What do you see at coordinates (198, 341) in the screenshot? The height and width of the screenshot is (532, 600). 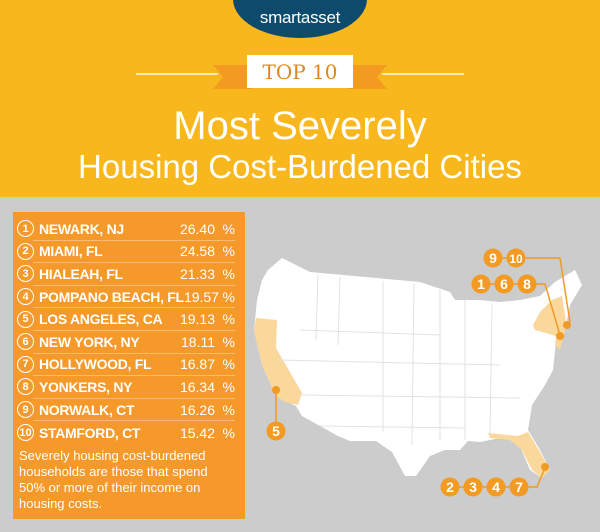 I see `percent-value: 18.11` at bounding box center [198, 341].